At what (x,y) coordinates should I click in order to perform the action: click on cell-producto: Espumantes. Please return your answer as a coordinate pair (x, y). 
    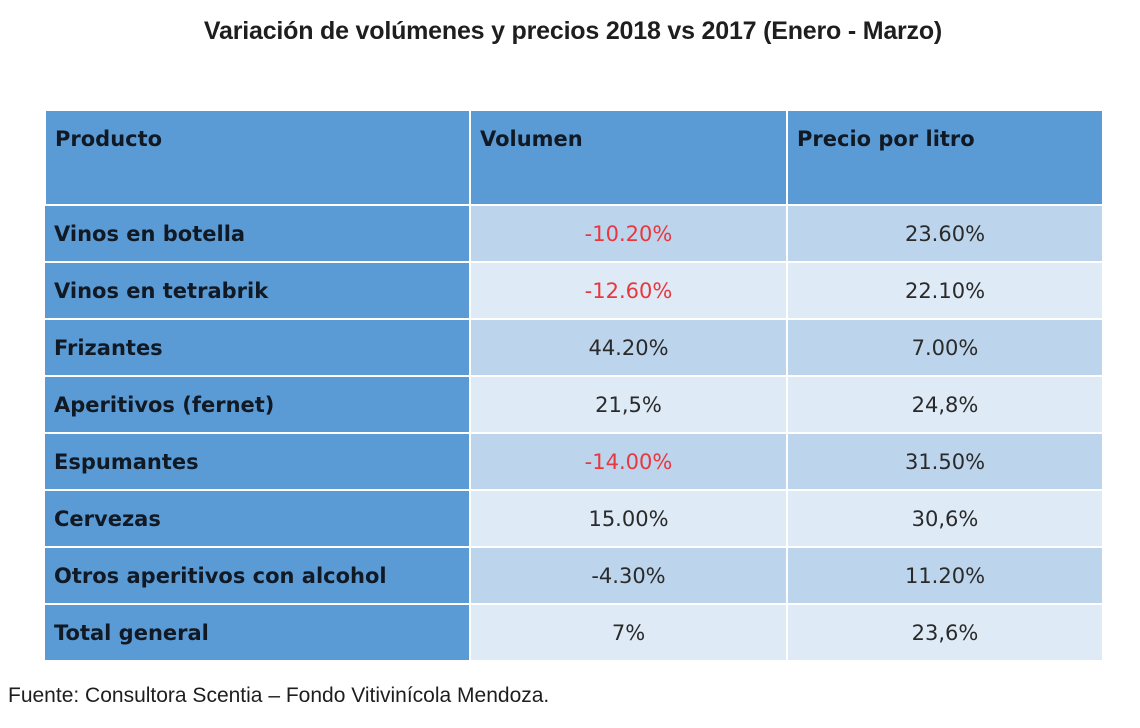
    Looking at the image, I should click on (258, 461).